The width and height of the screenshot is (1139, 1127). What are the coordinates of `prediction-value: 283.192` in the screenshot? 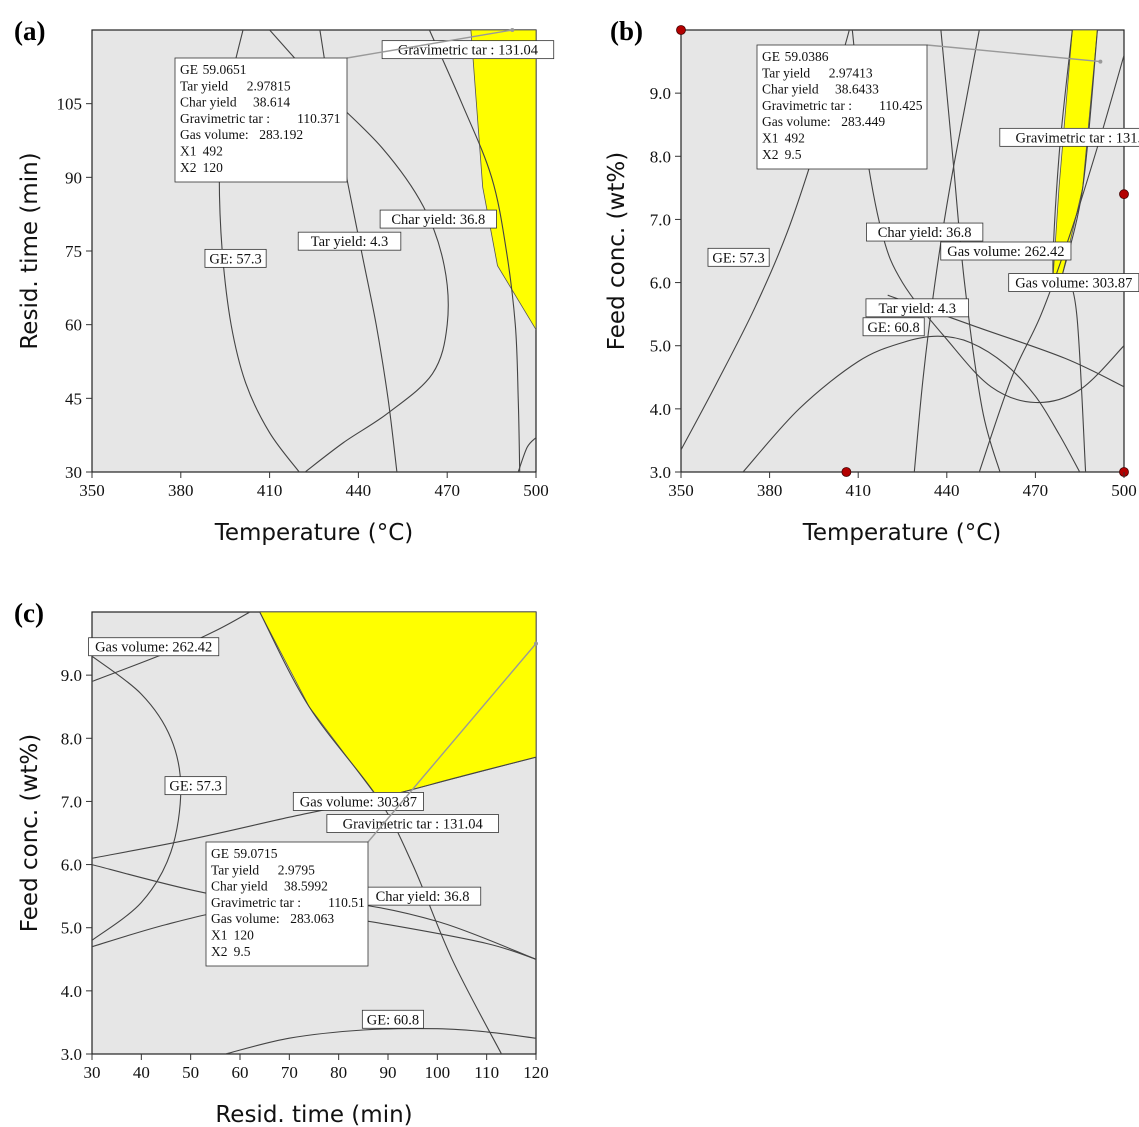 It's located at (281, 134).